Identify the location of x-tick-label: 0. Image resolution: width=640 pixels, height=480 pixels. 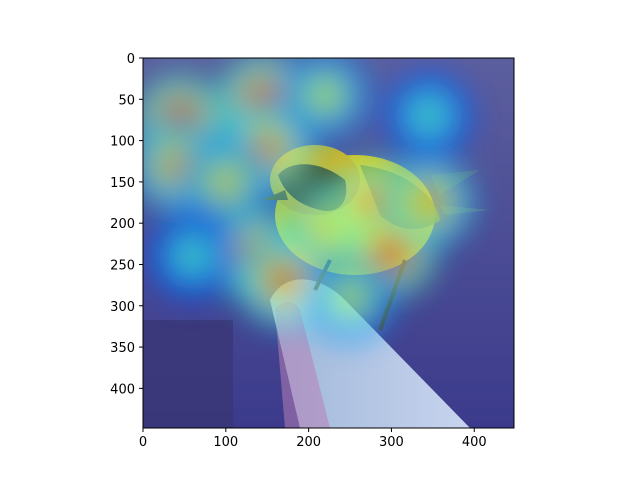
(143, 442).